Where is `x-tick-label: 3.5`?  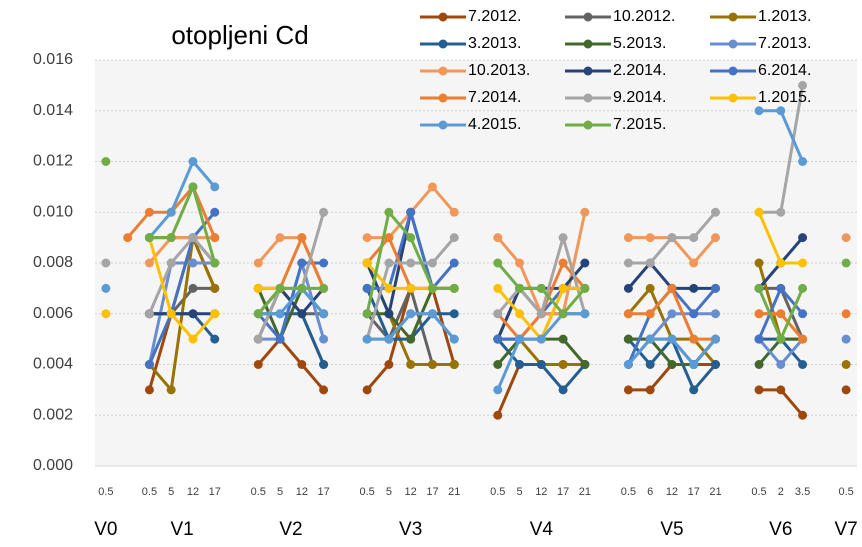 x-tick-label: 3.5 is located at coordinates (802, 492).